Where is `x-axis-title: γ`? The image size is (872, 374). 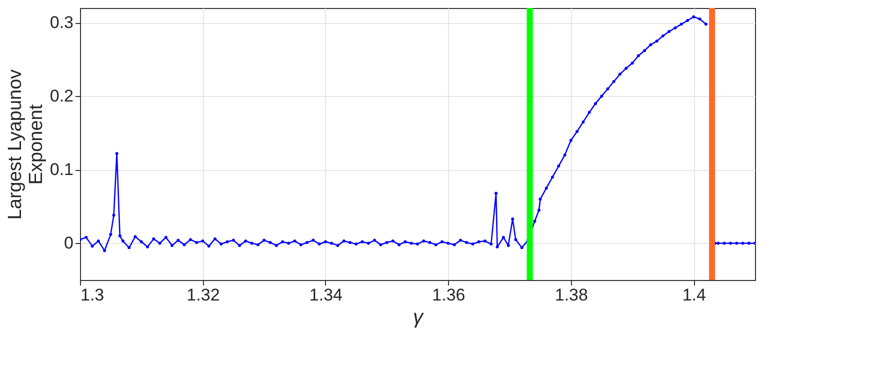 x-axis-title: γ is located at coordinates (418, 317).